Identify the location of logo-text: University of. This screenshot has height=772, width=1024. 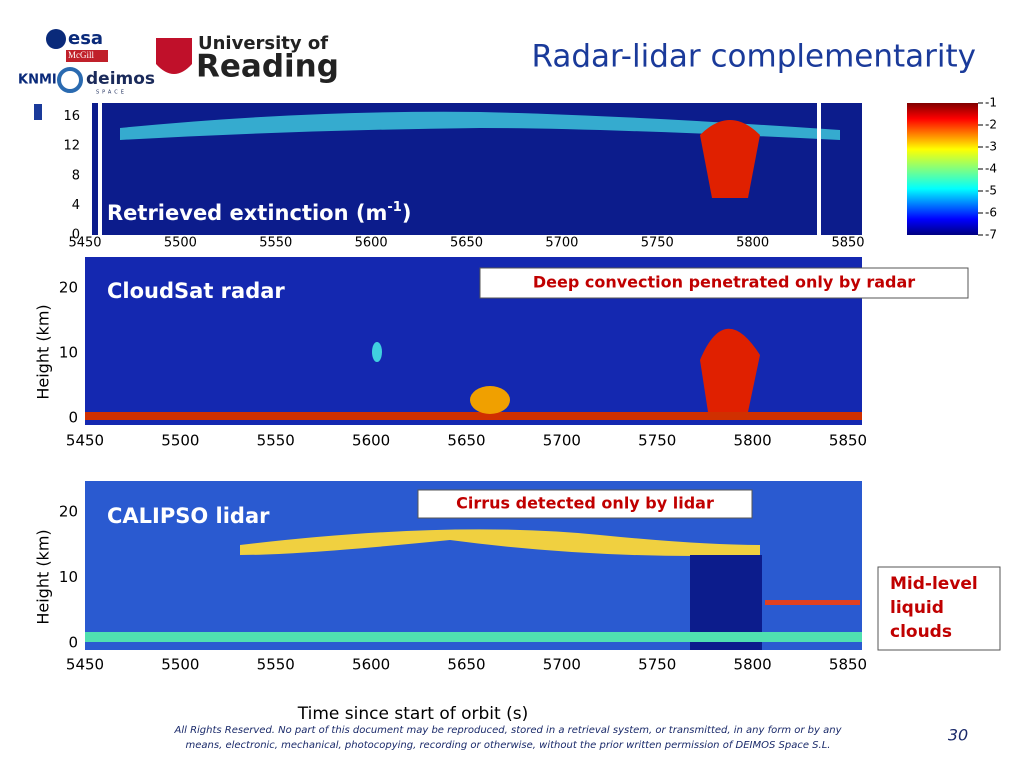
(263, 43).